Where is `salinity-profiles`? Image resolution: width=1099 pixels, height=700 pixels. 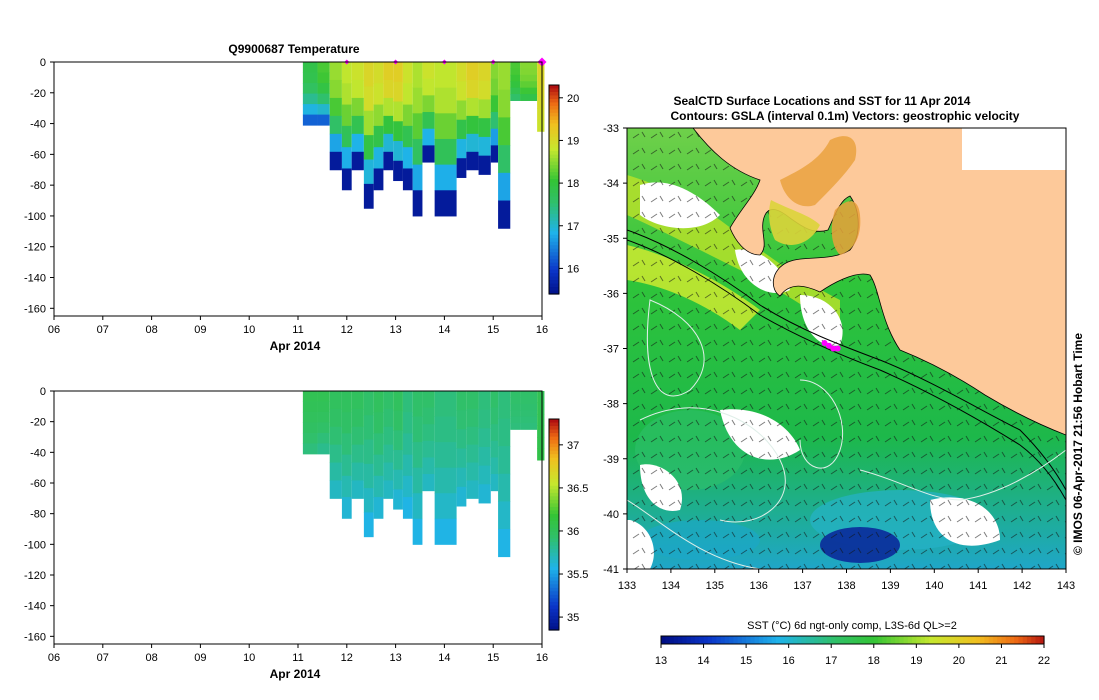
salinity-profiles is located at coordinates (423, 474).